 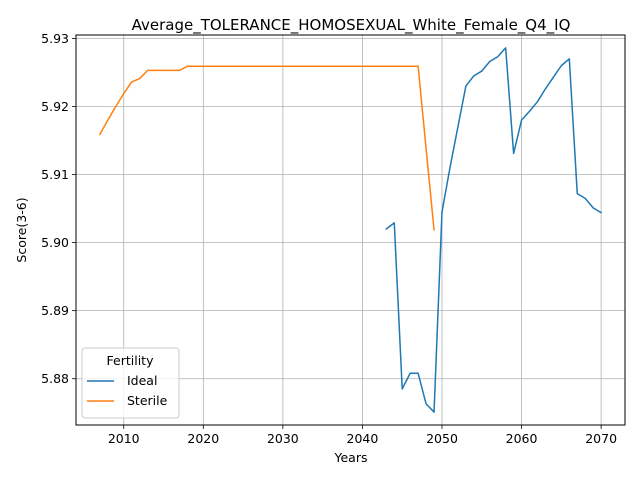 What do you see at coordinates (522, 438) in the screenshot?
I see `x-tick-label: 2060` at bounding box center [522, 438].